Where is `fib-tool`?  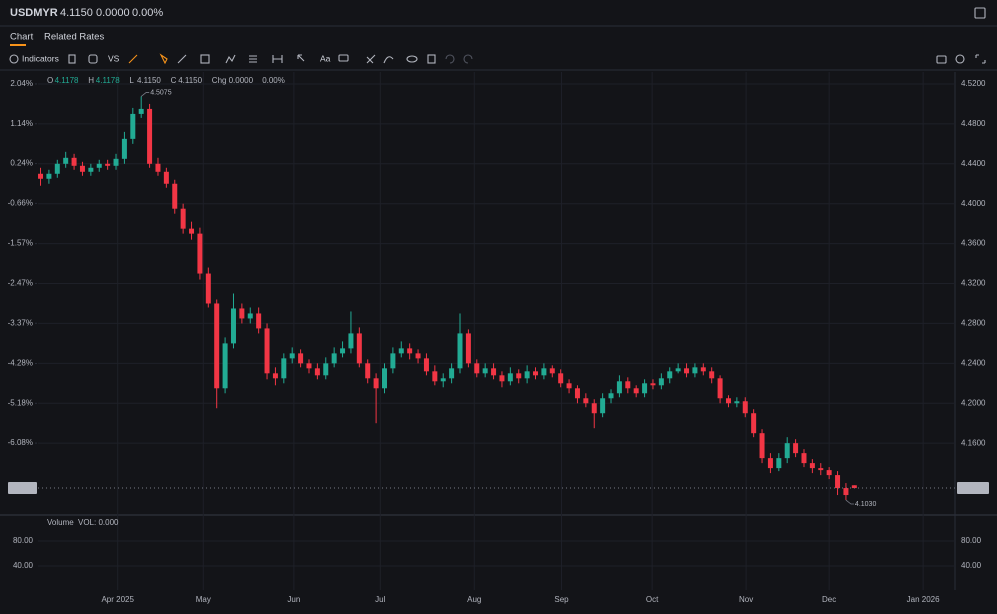 fib-tool is located at coordinates (253, 59).